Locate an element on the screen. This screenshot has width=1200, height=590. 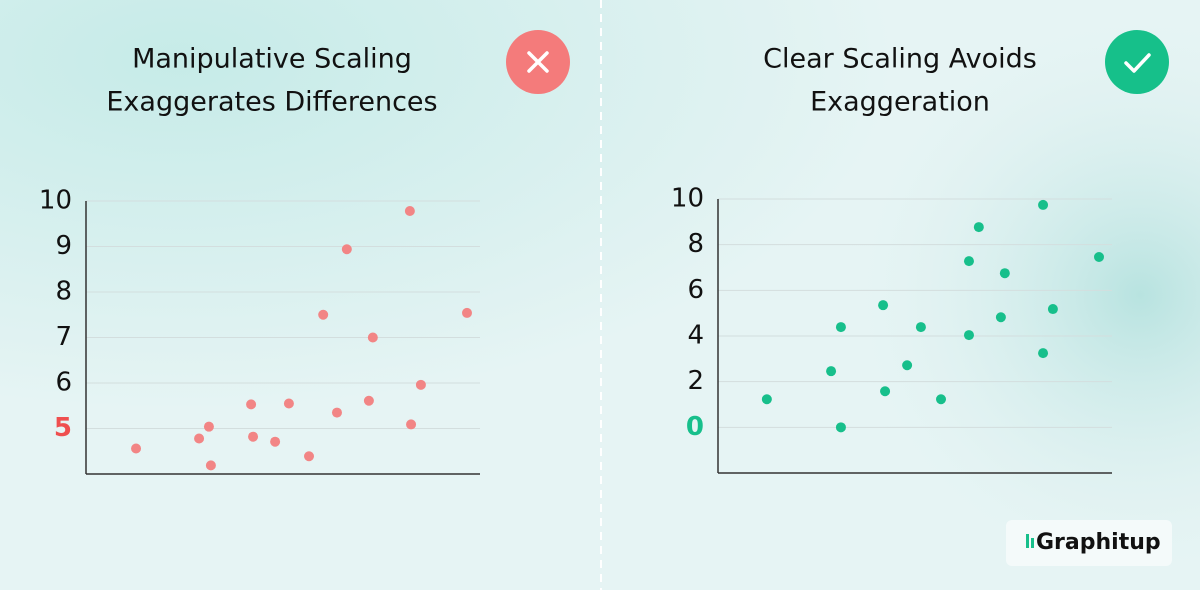
chart-title: Manipulative Scaling is located at coordinates (272, 59).